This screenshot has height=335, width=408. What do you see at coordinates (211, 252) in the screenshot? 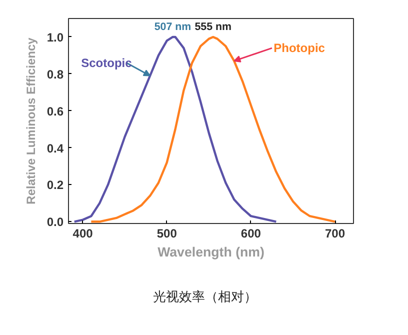
I see `x-axis-title: Wavelength (nm)` at bounding box center [211, 252].